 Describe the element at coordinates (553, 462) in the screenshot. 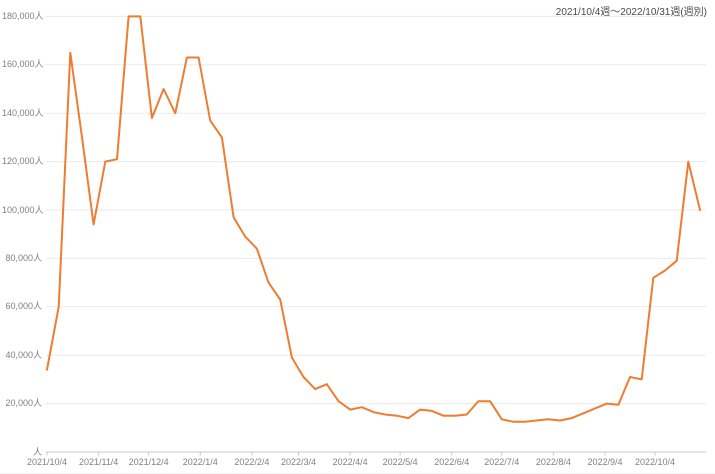

I see `x-axis-label: 2022/8/4` at that location.